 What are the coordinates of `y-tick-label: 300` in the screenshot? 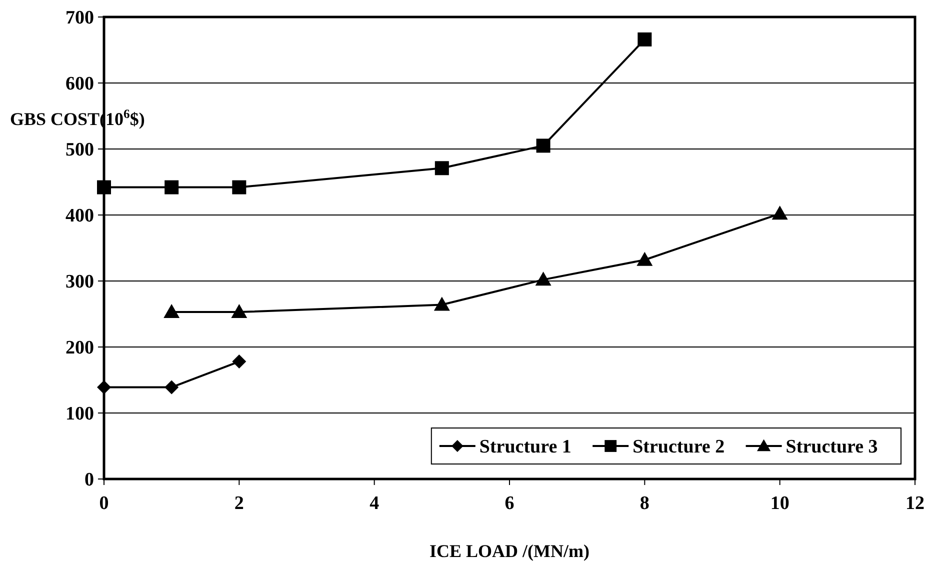 It's located at (80, 282).